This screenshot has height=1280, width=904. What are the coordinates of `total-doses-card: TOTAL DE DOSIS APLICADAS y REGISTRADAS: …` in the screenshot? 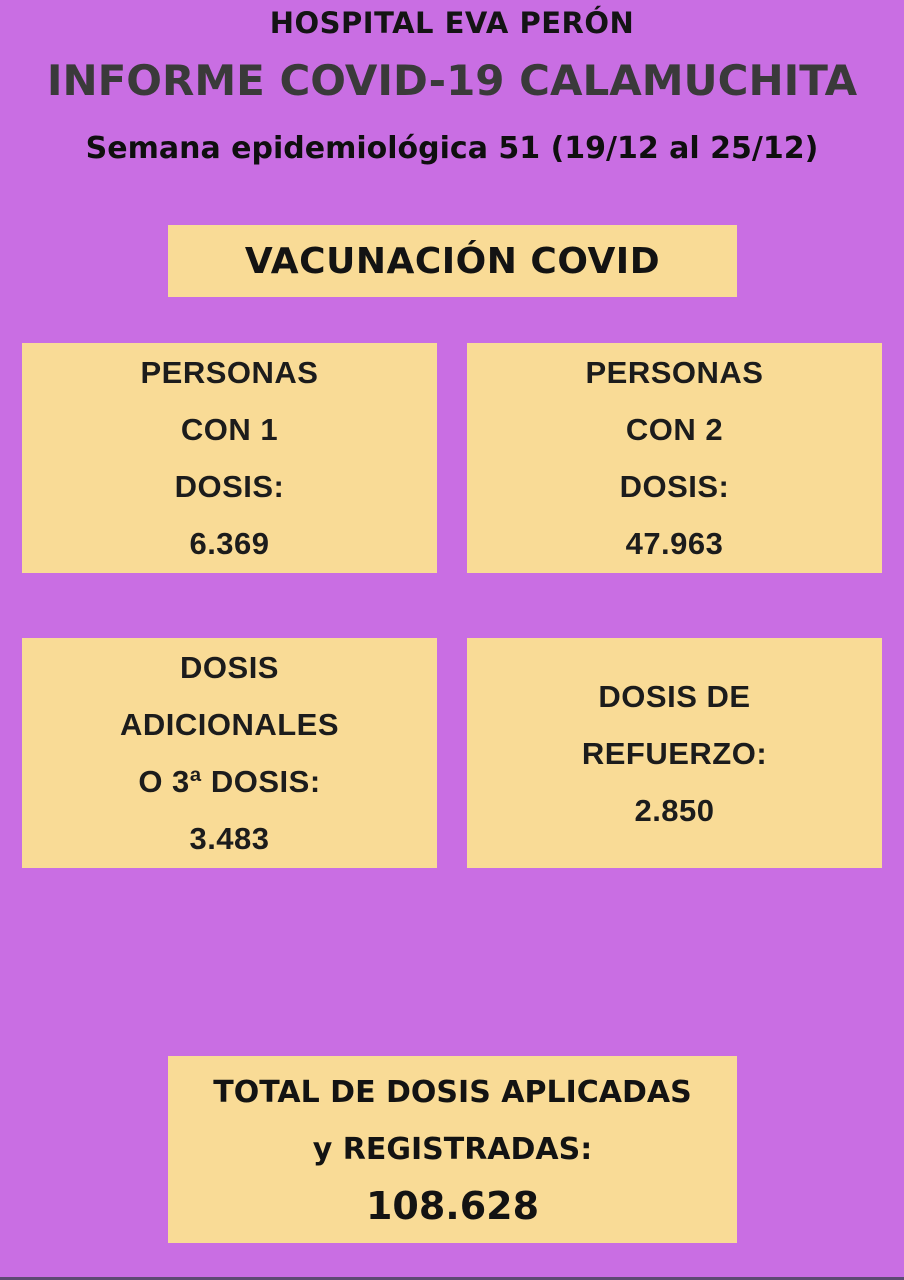 It's located at (452, 1149).